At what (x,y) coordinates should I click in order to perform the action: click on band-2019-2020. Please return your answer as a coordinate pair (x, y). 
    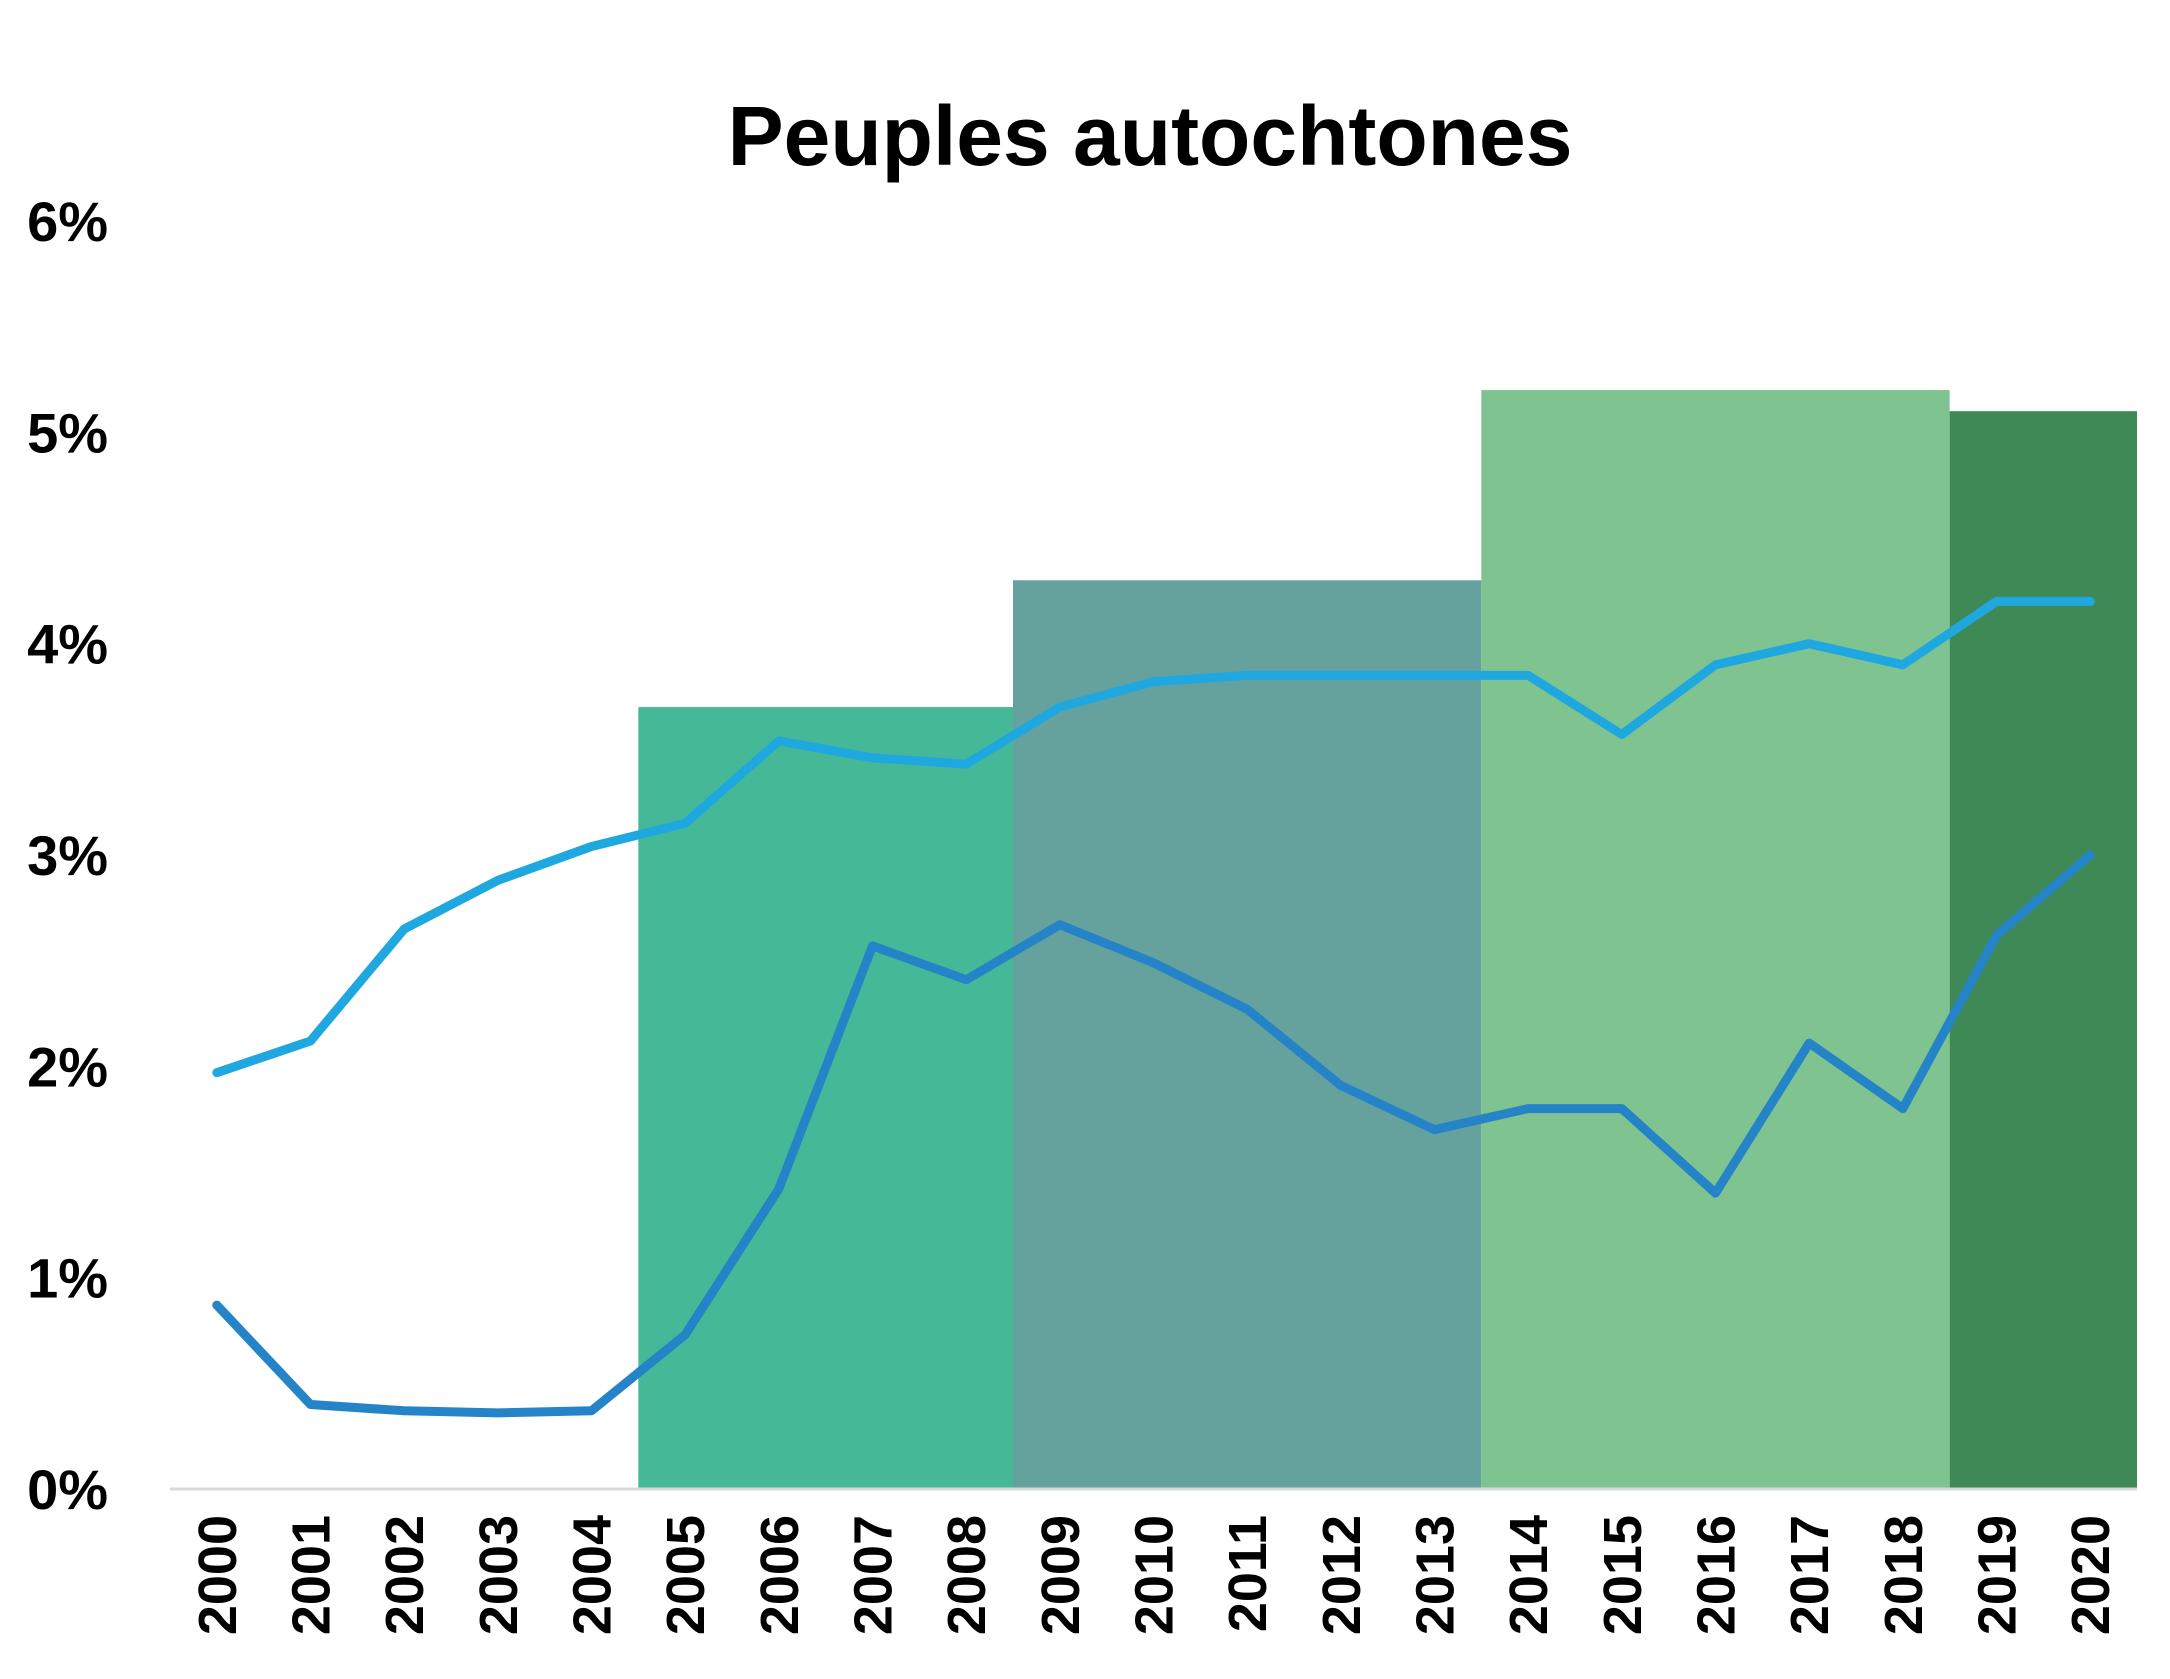
    Looking at the image, I should click on (2043, 950).